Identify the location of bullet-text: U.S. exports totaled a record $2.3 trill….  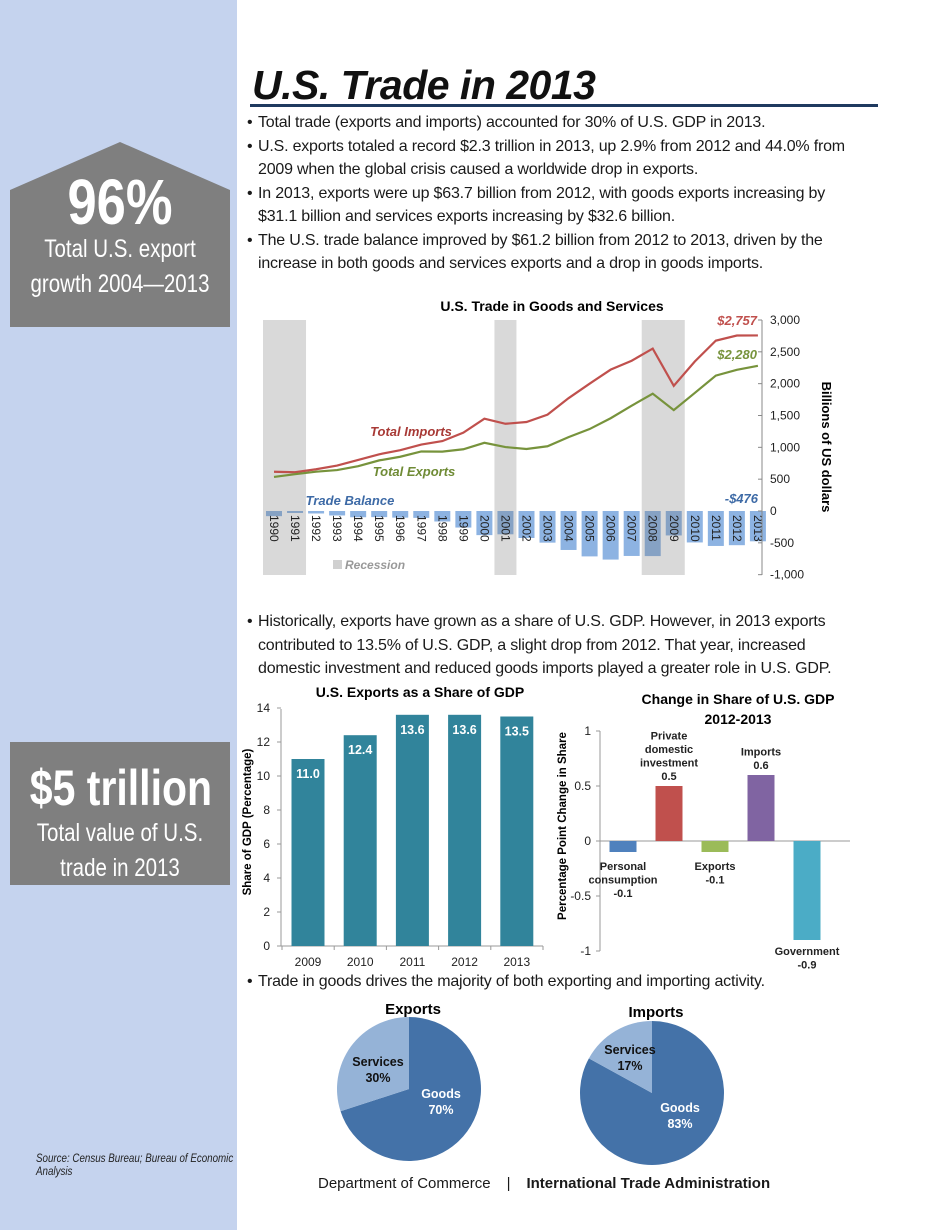
(551, 146).